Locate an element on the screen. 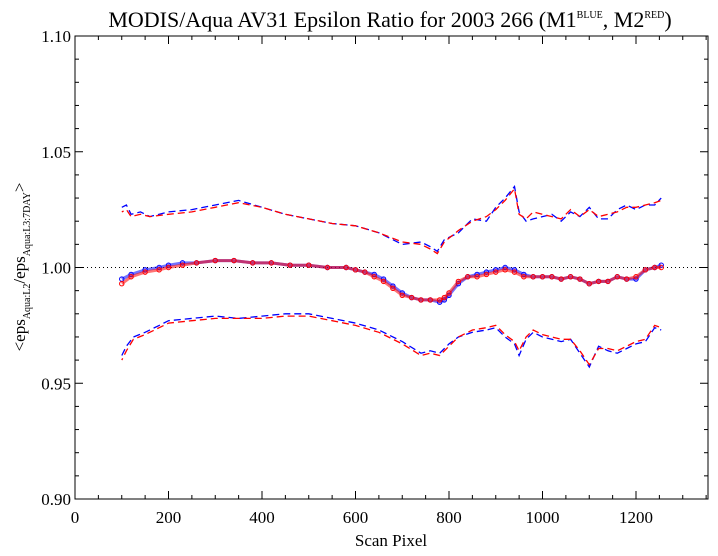 This screenshot has width=718, height=556. x-tick-label: 200 is located at coordinates (169, 517).